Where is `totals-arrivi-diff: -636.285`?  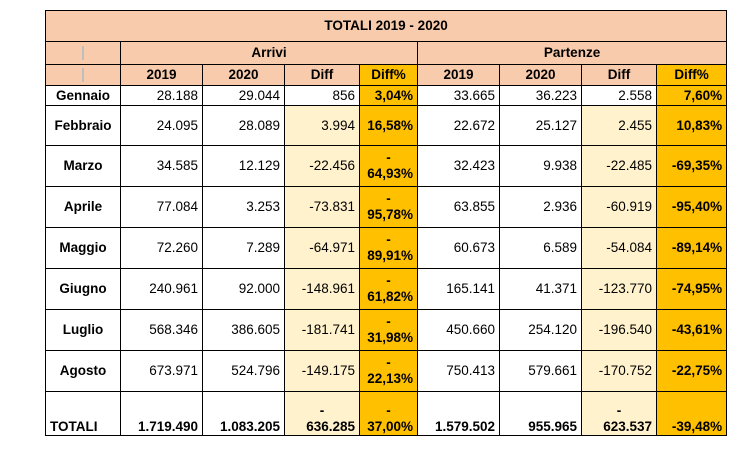
totals-arrivi-diff: -636.285 is located at coordinates (322, 413).